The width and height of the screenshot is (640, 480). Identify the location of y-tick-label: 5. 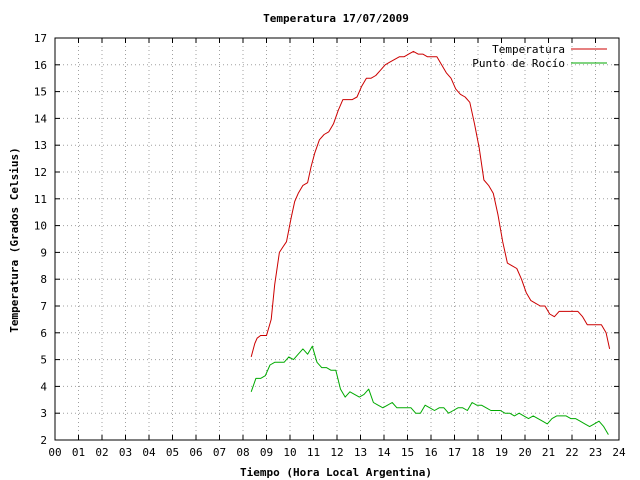
(43, 360).